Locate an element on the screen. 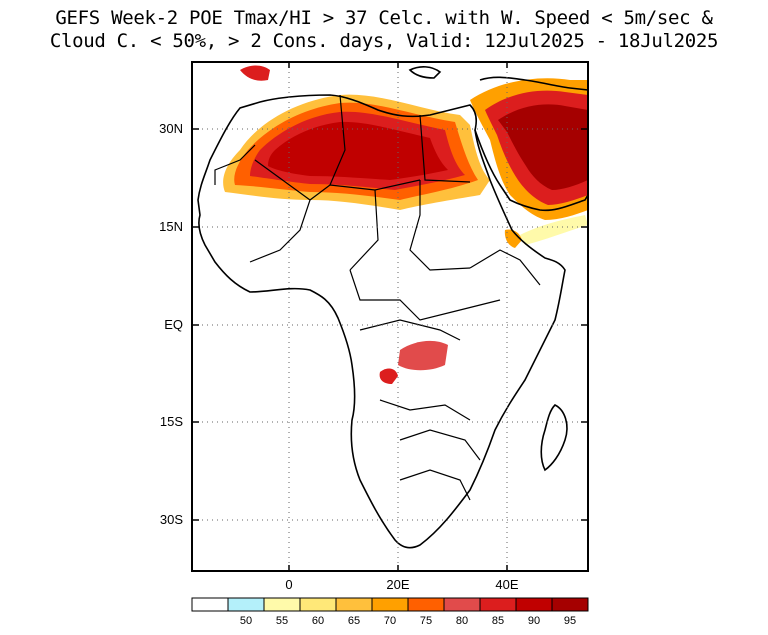  lat-label-30n: 30N is located at coordinates (171, 128).